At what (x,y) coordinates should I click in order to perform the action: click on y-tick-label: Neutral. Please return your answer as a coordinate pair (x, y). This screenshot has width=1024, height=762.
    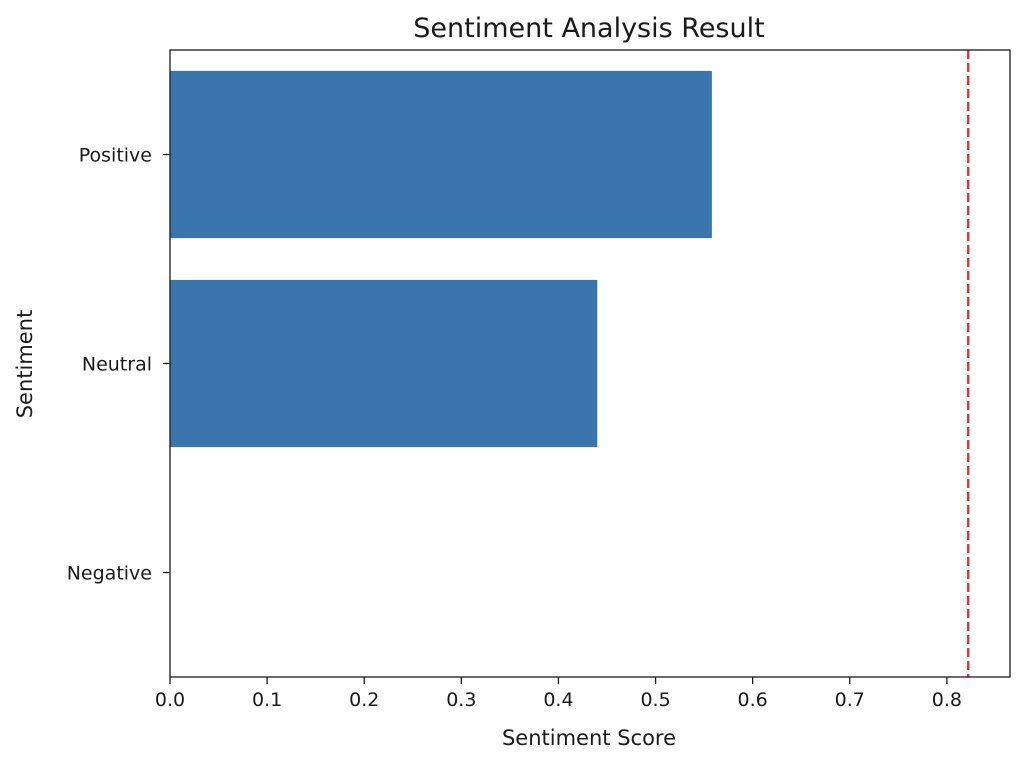
    Looking at the image, I should click on (117, 365).